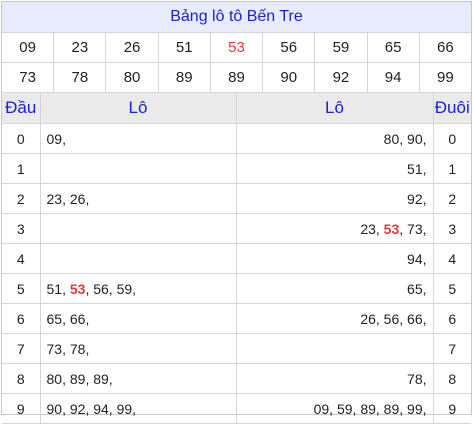 This screenshot has height=424, width=473. Describe the element at coordinates (334, 138) in the screenshot. I see `lo-right-cell: 80, 90,` at that location.